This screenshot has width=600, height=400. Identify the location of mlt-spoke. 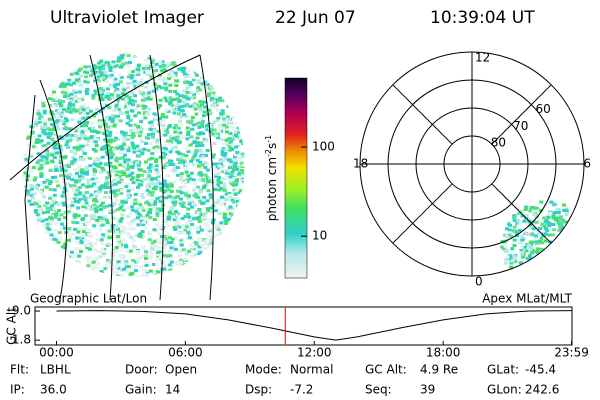
(521, 114).